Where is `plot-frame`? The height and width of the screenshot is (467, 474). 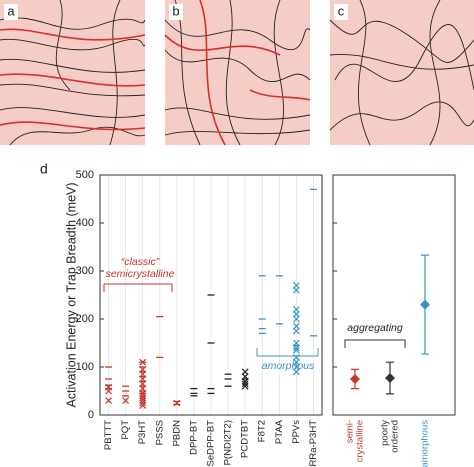 plot-frame is located at coordinates (394, 295).